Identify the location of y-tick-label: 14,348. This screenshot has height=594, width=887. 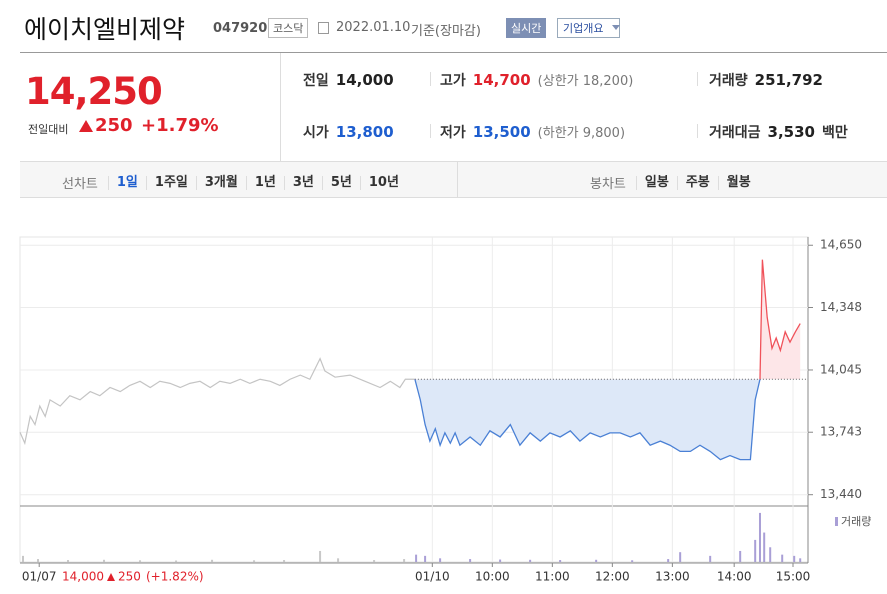
(841, 307).